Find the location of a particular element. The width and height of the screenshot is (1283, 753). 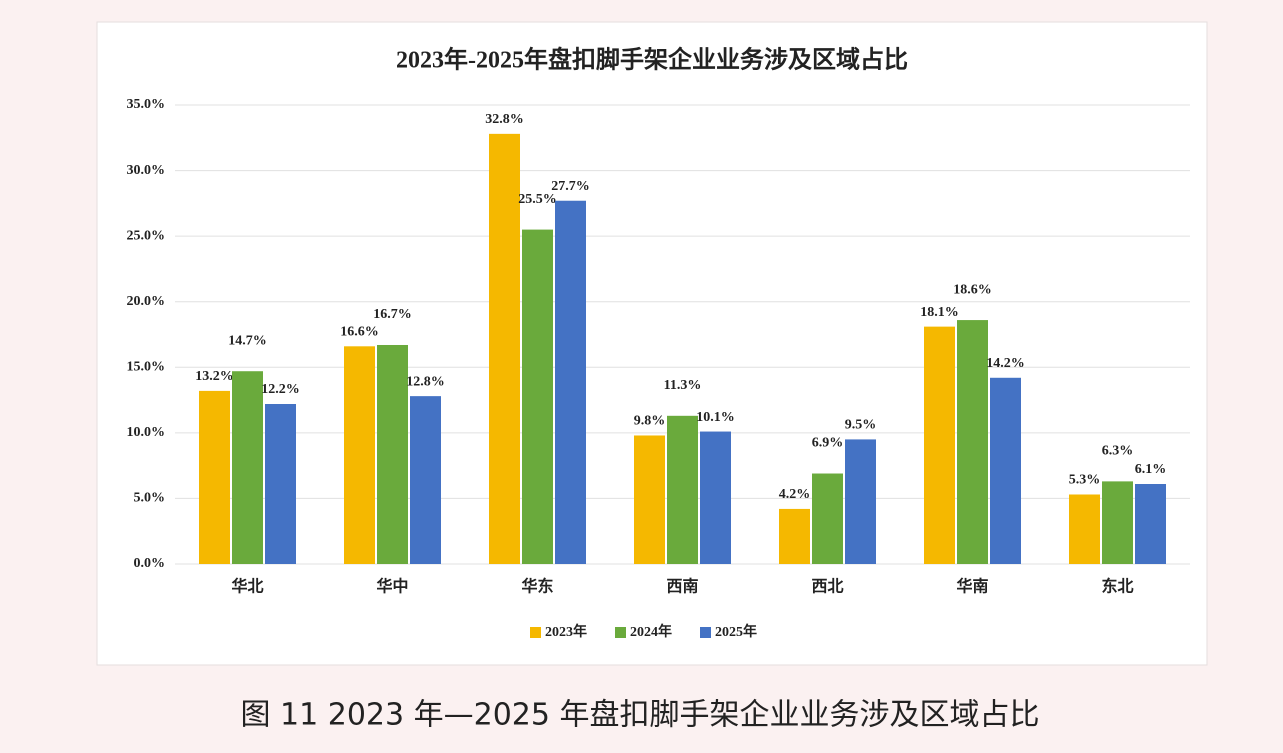

value-label: 12.2% is located at coordinates (280, 389).